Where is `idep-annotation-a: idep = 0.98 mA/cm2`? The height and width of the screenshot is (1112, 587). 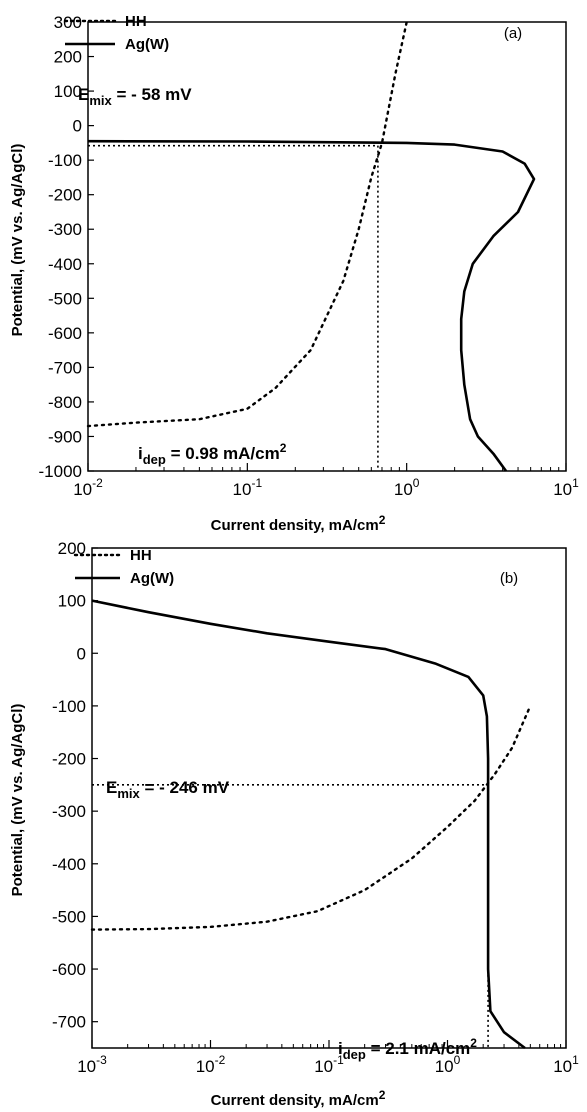 idep-annotation-a: idep = 0.98 mA/cm2 is located at coordinates (212, 454).